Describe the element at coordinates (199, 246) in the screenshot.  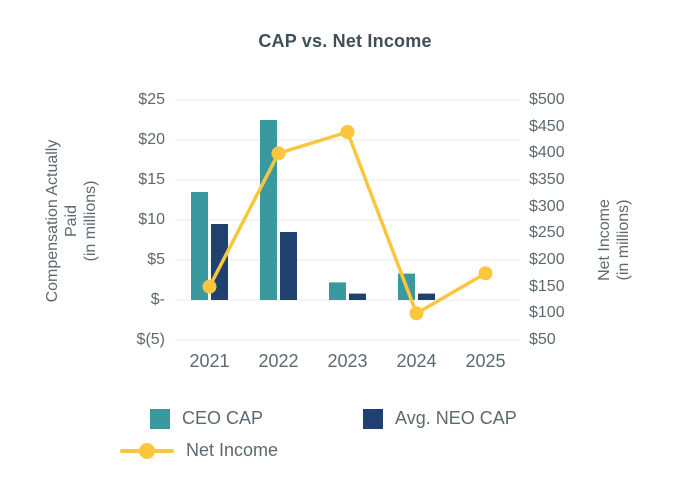
I see `bar-ceo-cap-2021` at that location.